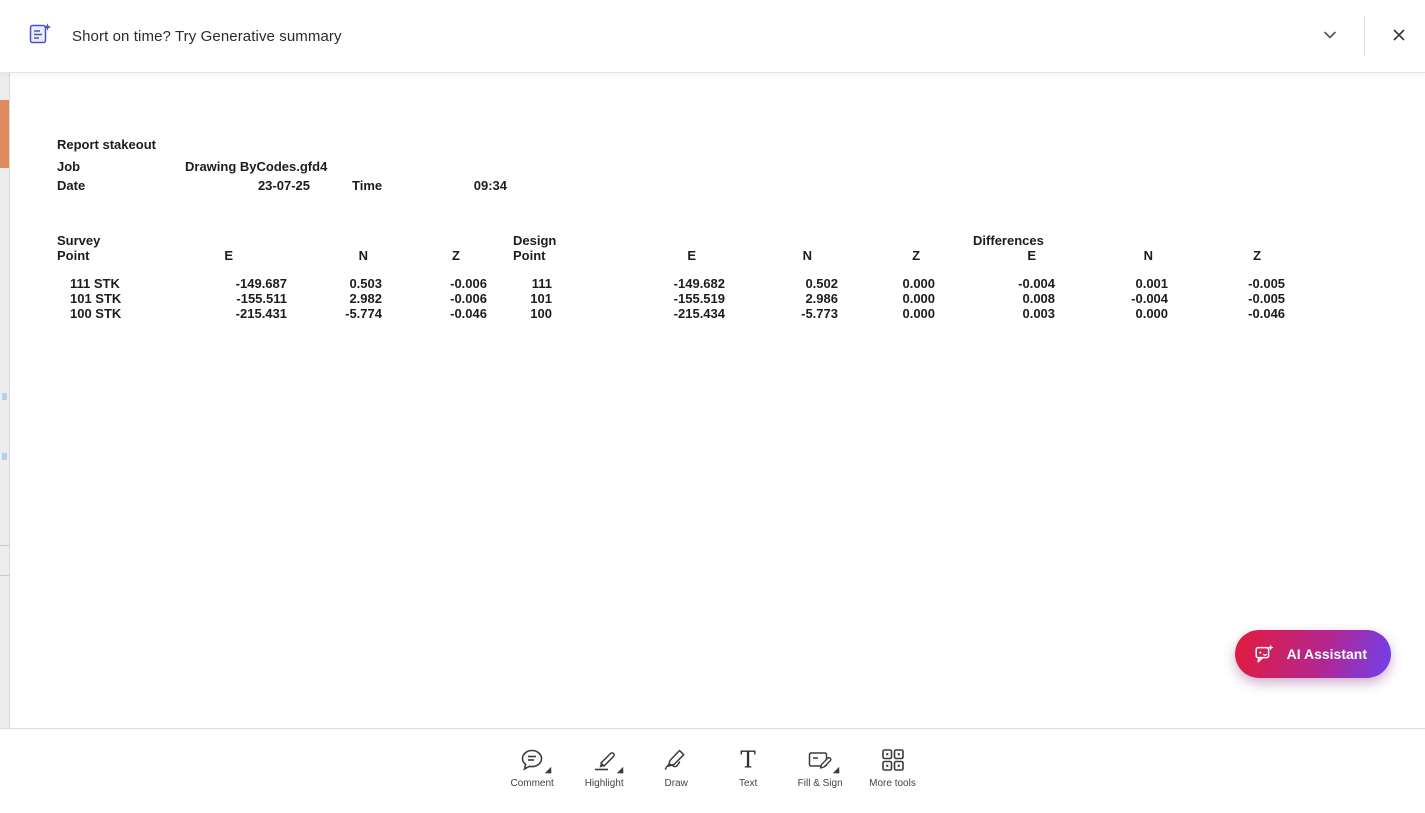 The width and height of the screenshot is (1425, 813). Describe the element at coordinates (822, 760) in the screenshot. I see `fill-sign-icon` at that location.